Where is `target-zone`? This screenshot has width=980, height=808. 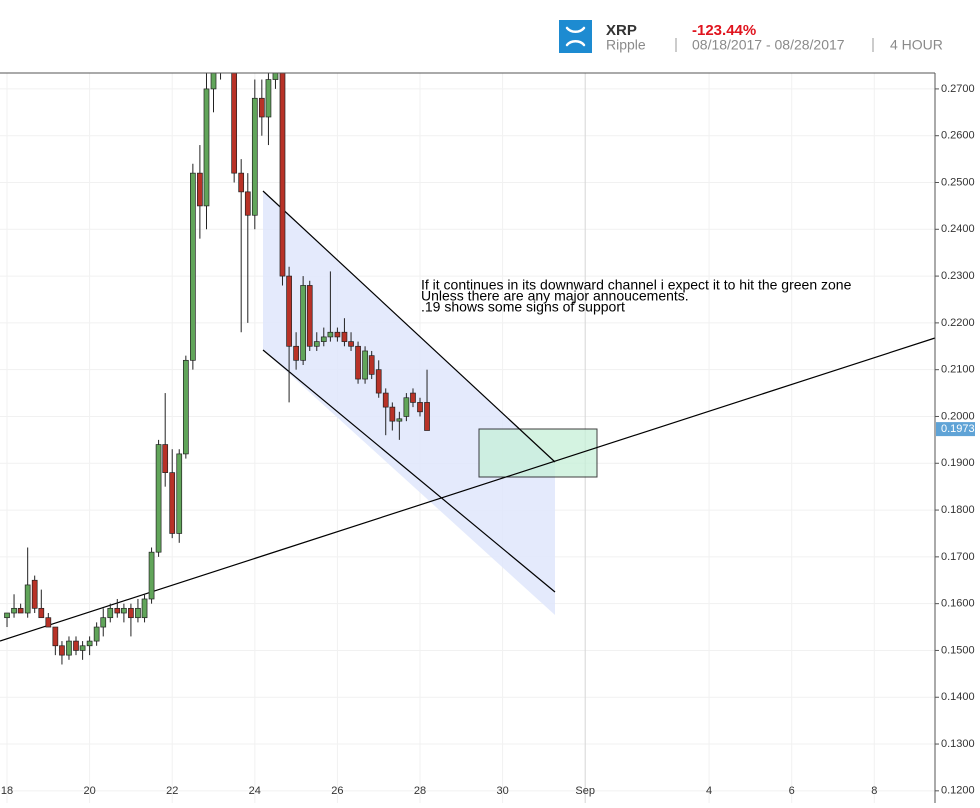 target-zone is located at coordinates (538, 453).